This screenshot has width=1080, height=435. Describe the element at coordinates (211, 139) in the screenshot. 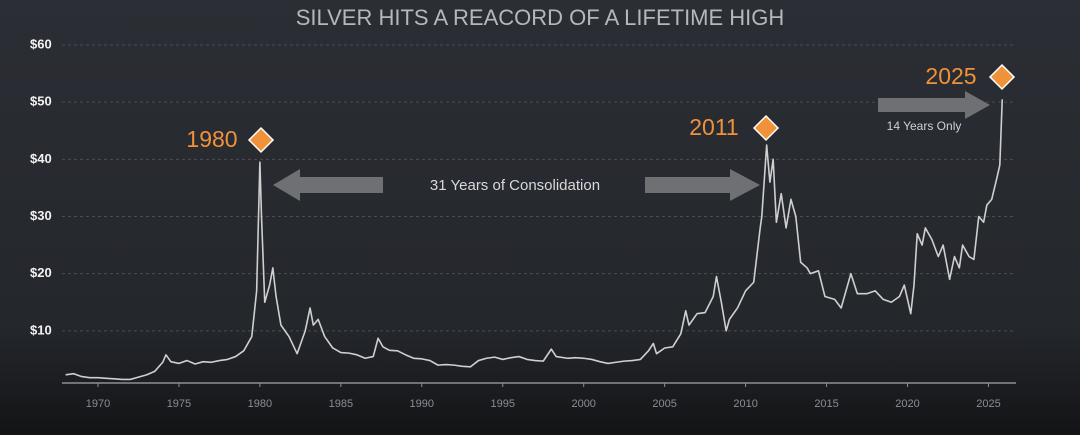

I see `annotation: 1980` at that location.